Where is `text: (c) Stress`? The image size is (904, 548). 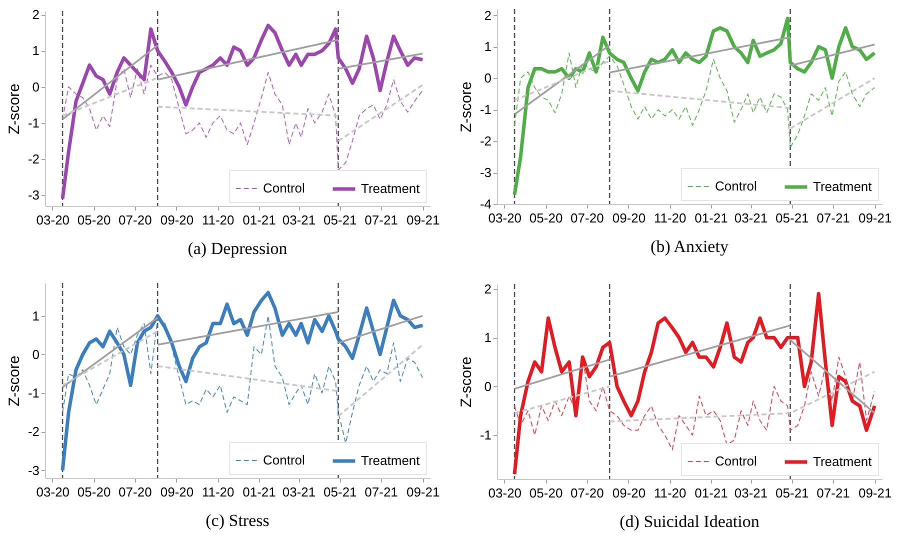 text: (c) Stress is located at coordinates (238, 520).